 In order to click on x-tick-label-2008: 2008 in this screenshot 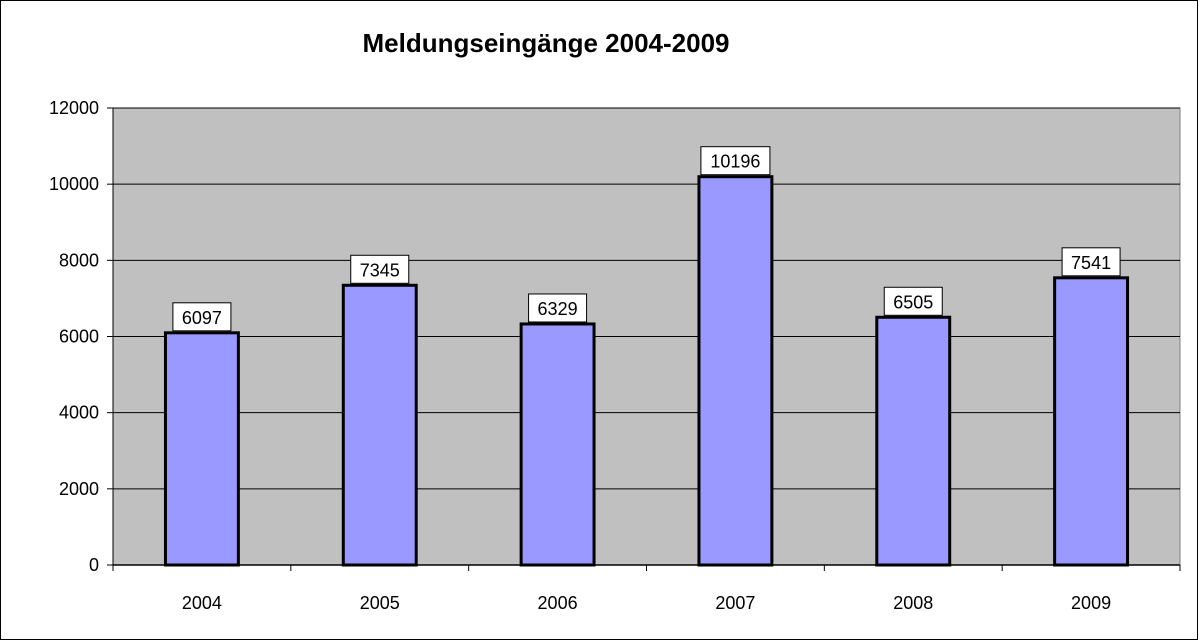, I will do `click(913, 603)`.